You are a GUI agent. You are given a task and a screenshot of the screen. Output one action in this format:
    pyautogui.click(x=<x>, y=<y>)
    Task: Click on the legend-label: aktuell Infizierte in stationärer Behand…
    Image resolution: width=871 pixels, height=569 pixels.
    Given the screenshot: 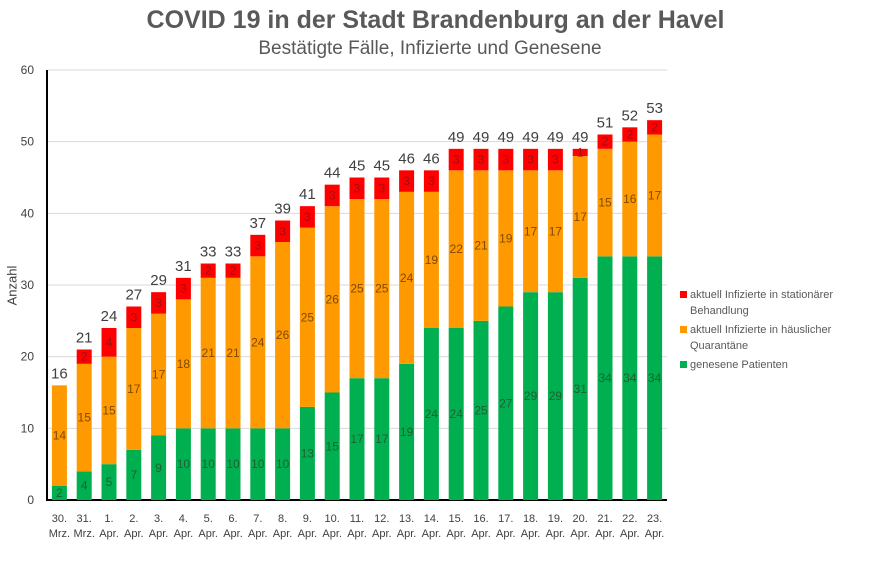 What is the action you would take?
    pyautogui.click(x=762, y=303)
    